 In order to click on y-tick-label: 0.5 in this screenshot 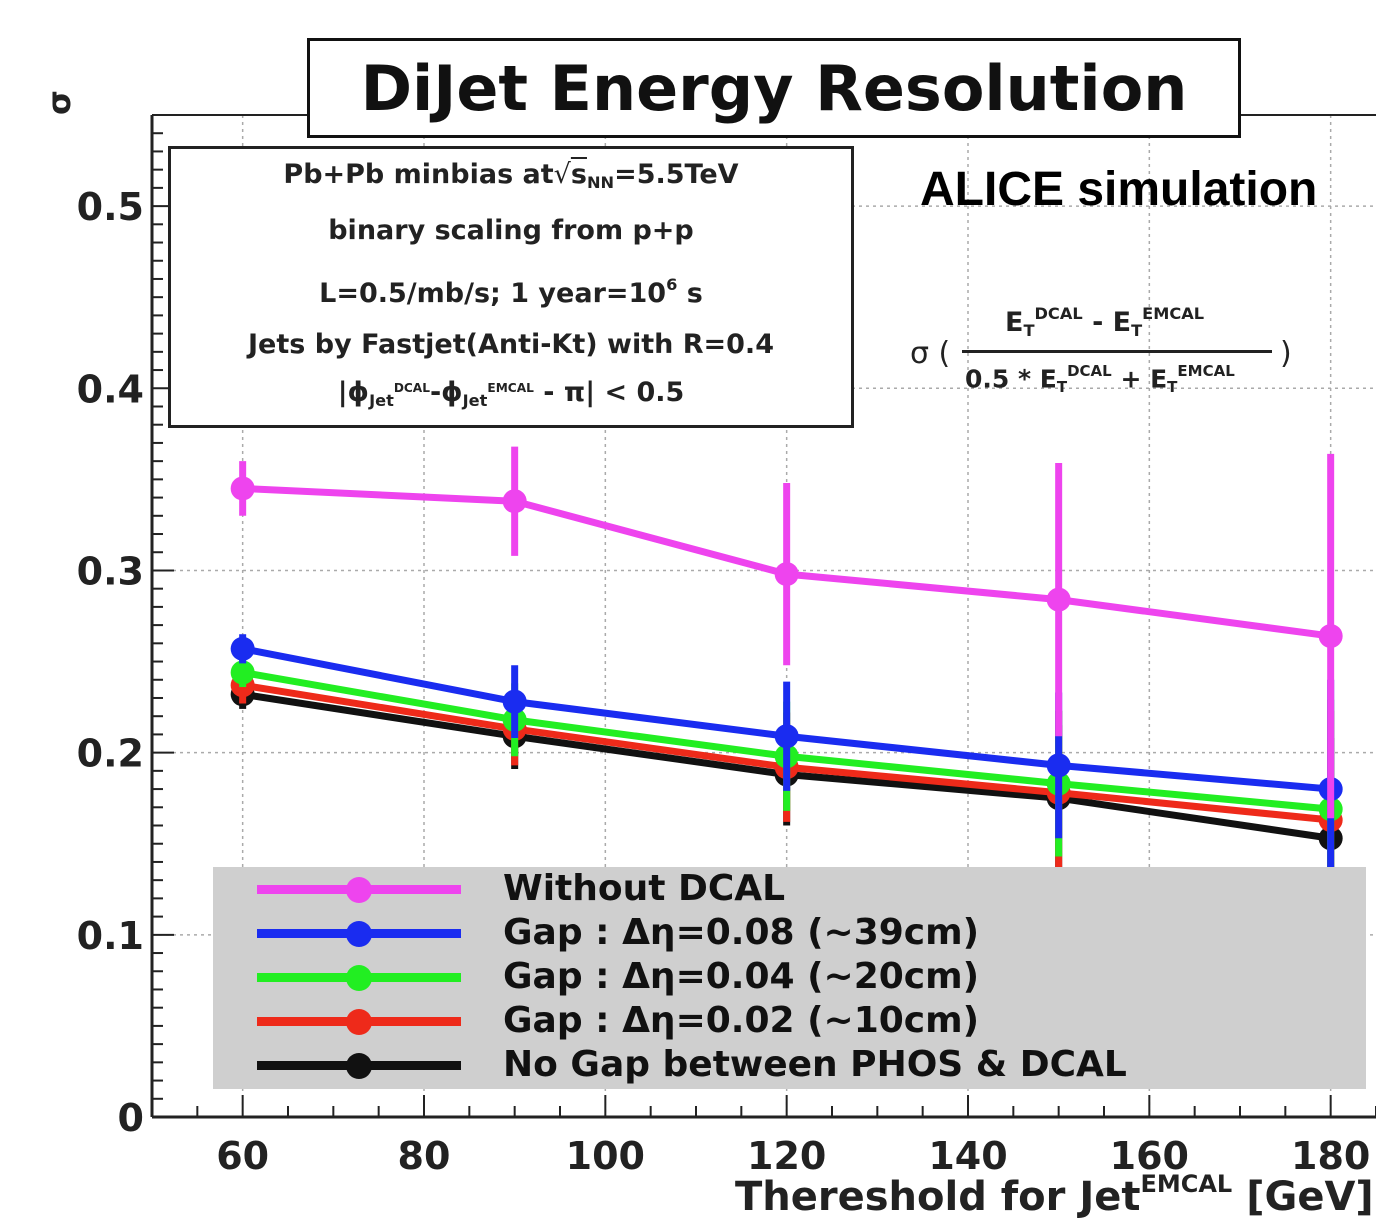, I will do `click(110, 207)`.